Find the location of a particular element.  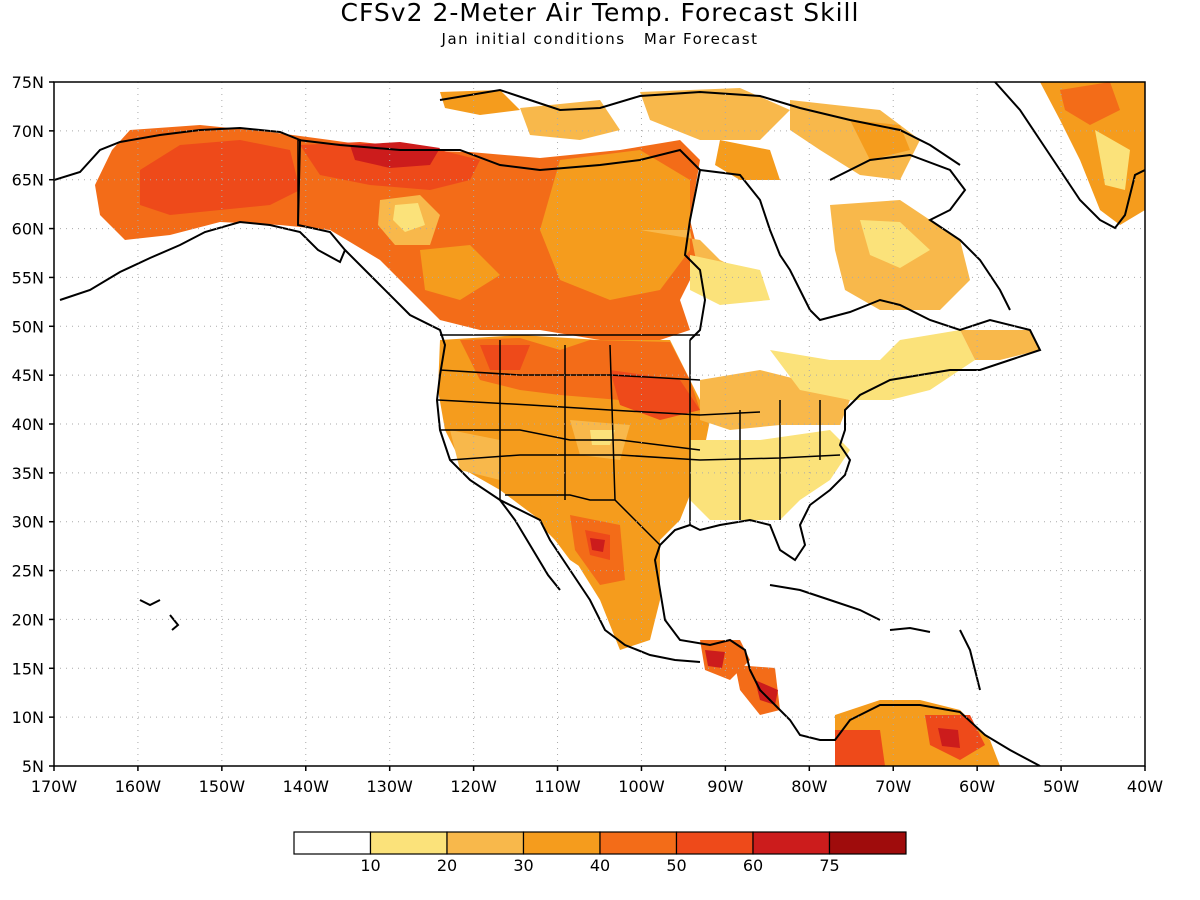

lat-tick-label: 75N is located at coordinates (28, 82).